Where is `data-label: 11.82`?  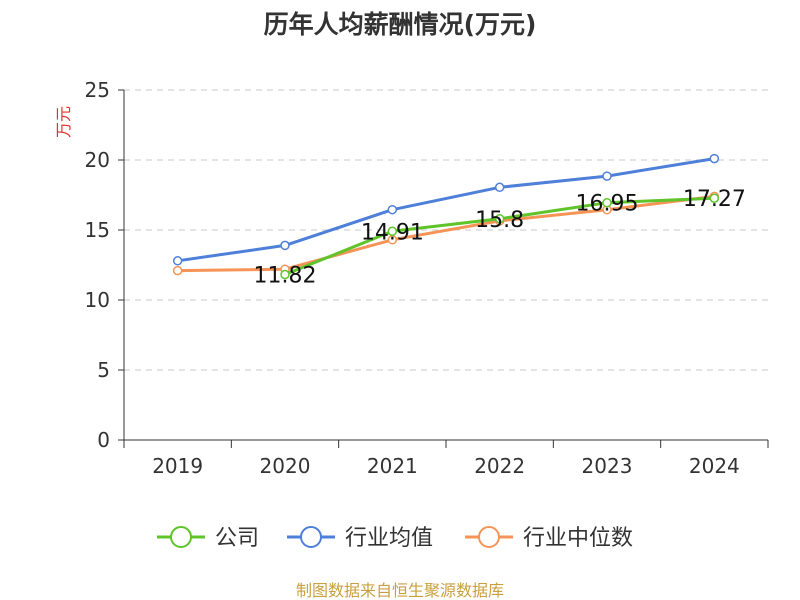
data-label: 11.82 is located at coordinates (285, 276).